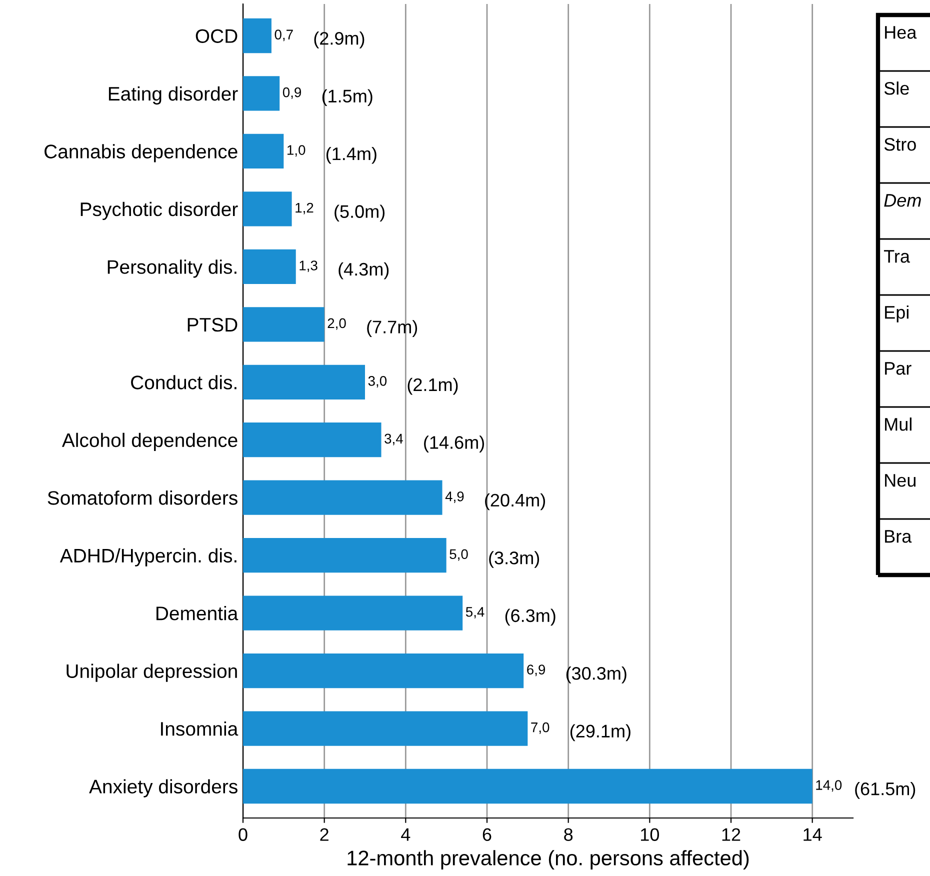 The image size is (930, 876). What do you see at coordinates (213, 325) in the screenshot?
I see `y-tick-label: PTSD` at bounding box center [213, 325].